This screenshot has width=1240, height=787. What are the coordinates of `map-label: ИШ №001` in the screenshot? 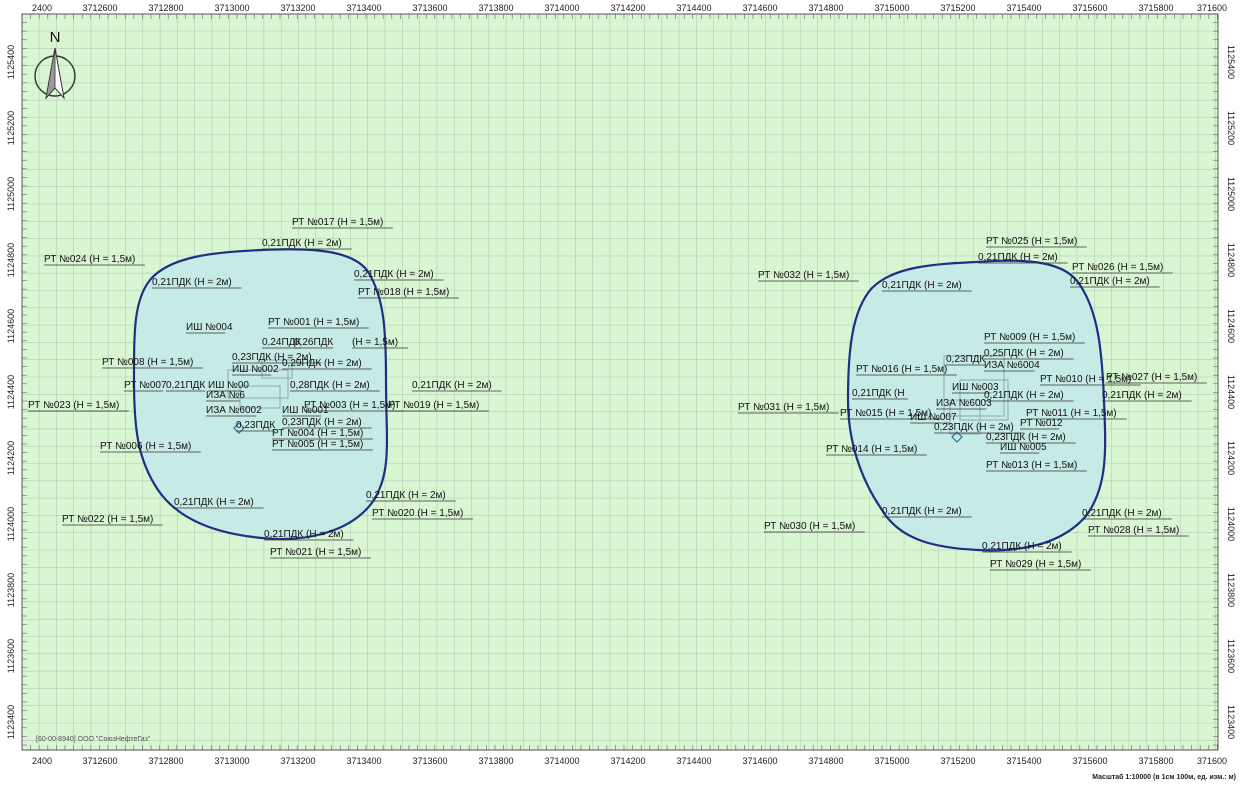 It's located at (305, 410).